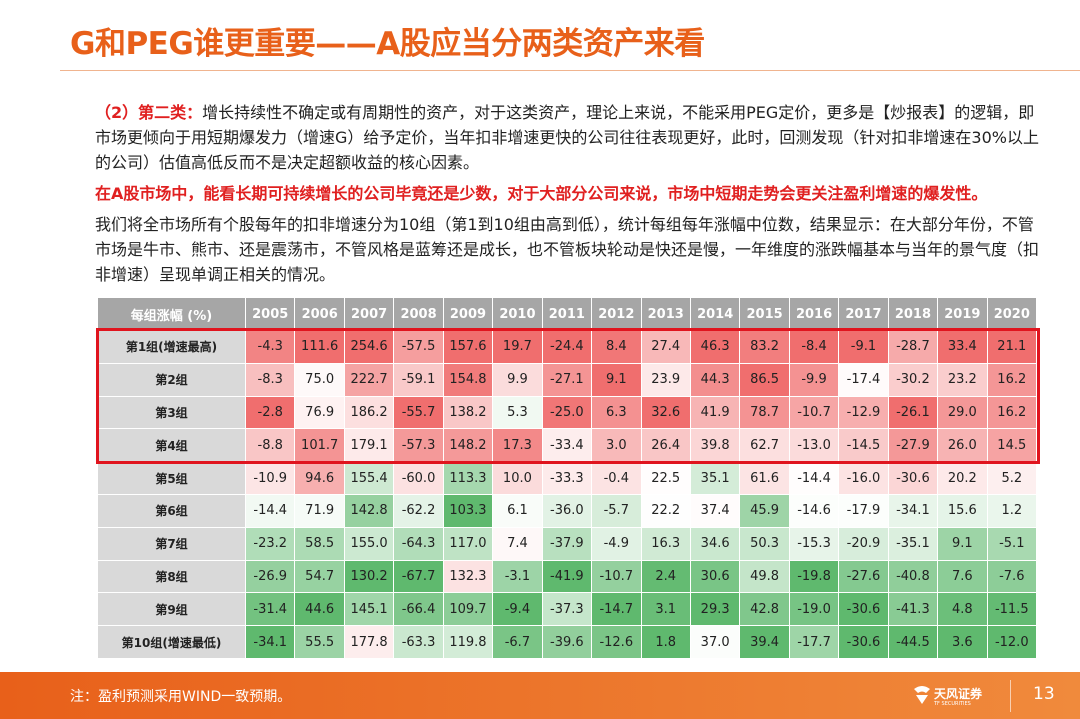 This screenshot has width=1080, height=719. Describe the element at coordinates (715, 445) in the screenshot. I see `table-cell: 39.8` at that location.